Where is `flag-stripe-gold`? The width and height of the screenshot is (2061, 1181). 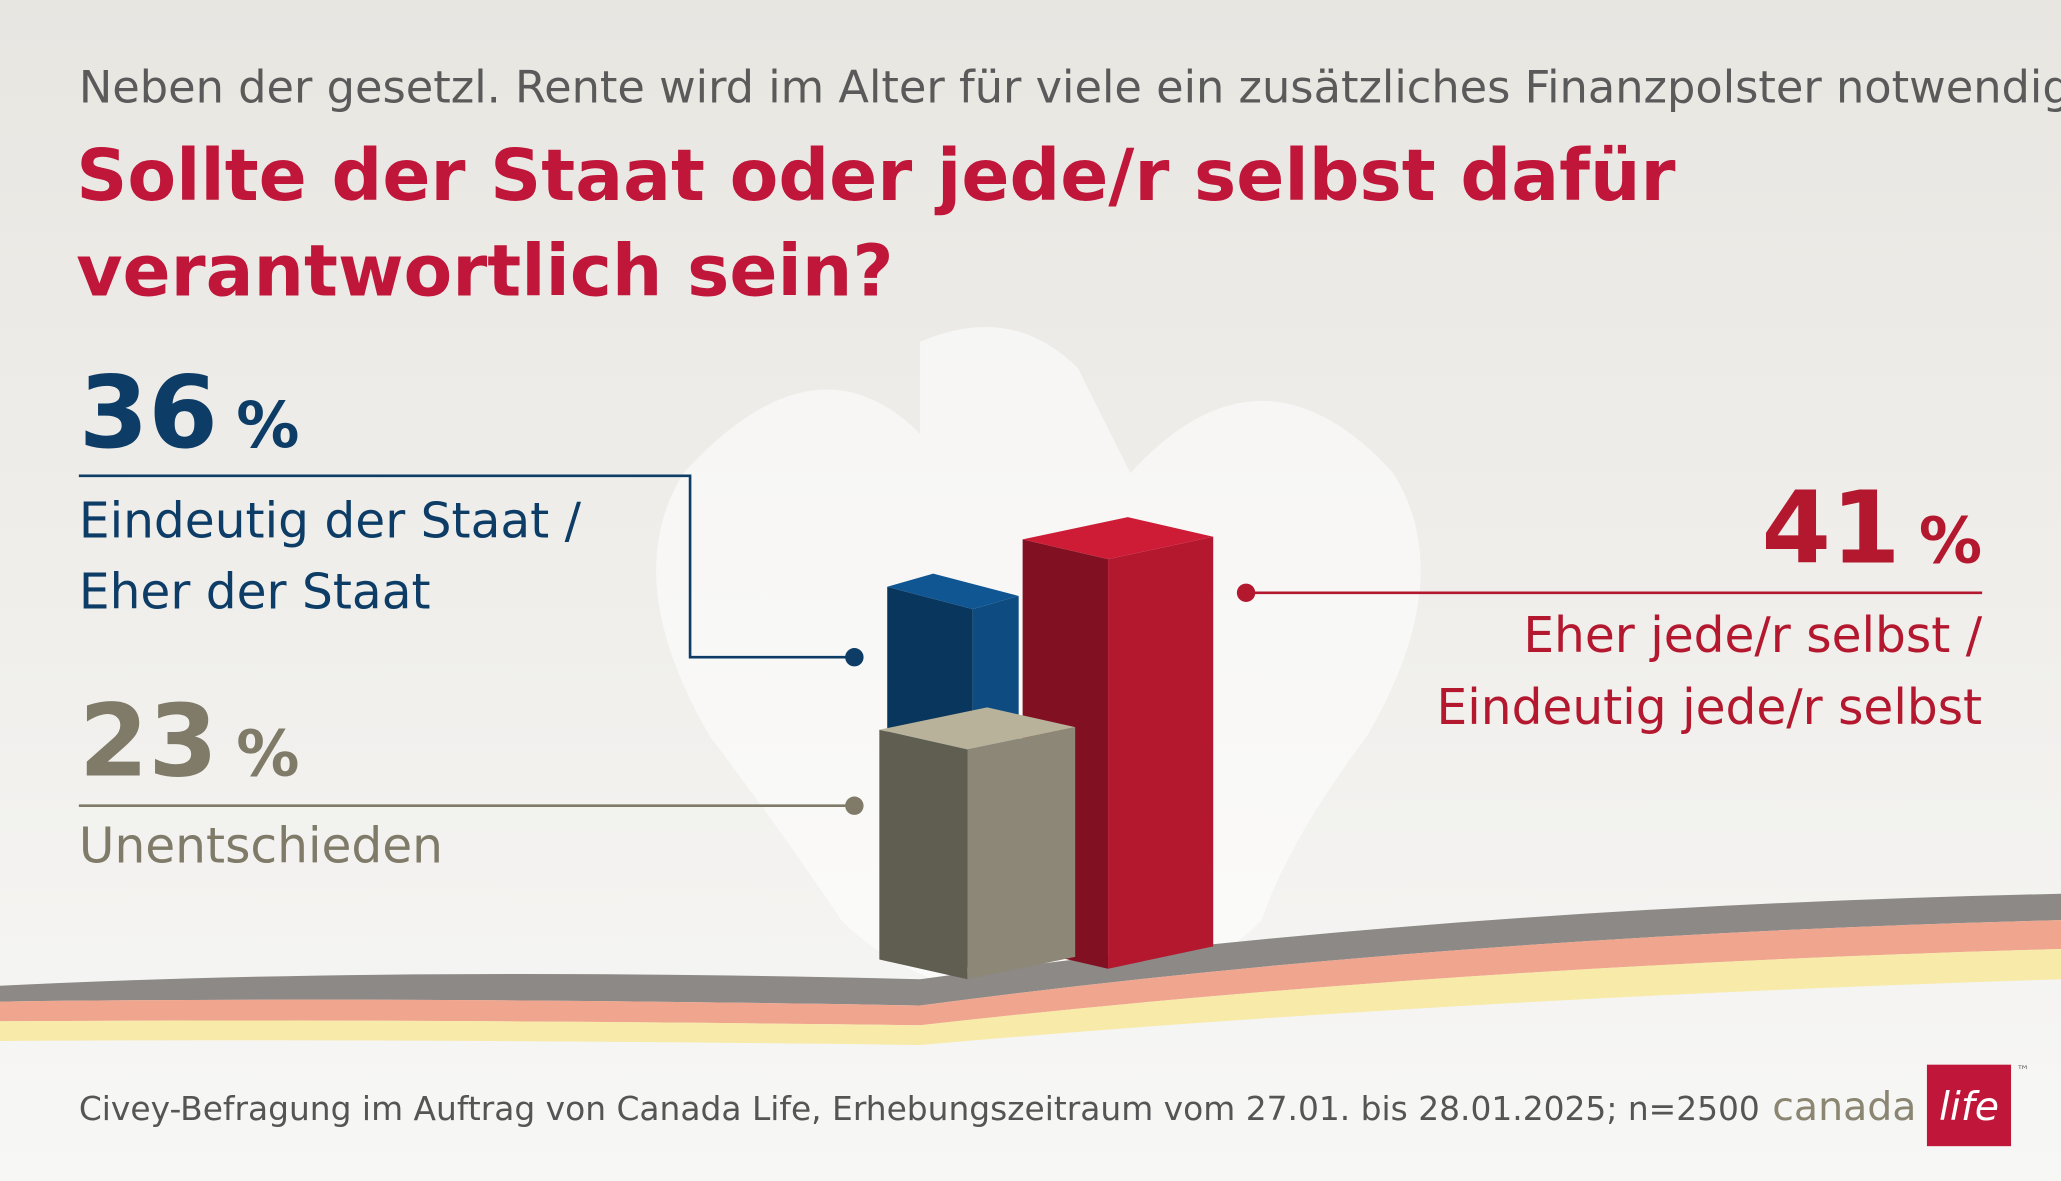 flag-stripe-gold is located at coordinates (1030, 997).